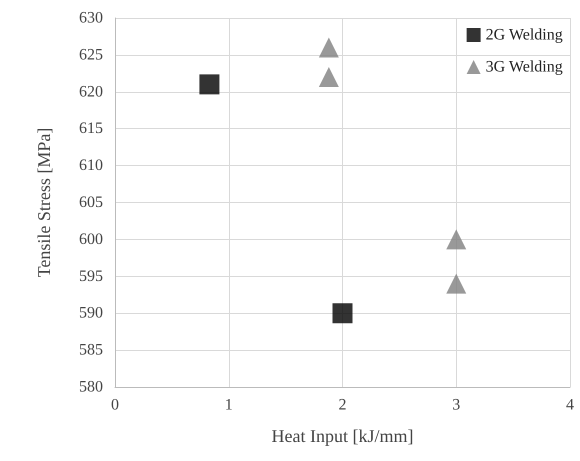 Image resolution: width=580 pixels, height=461 pixels. I want to click on legend-label: 3G Welding, so click(524, 67).